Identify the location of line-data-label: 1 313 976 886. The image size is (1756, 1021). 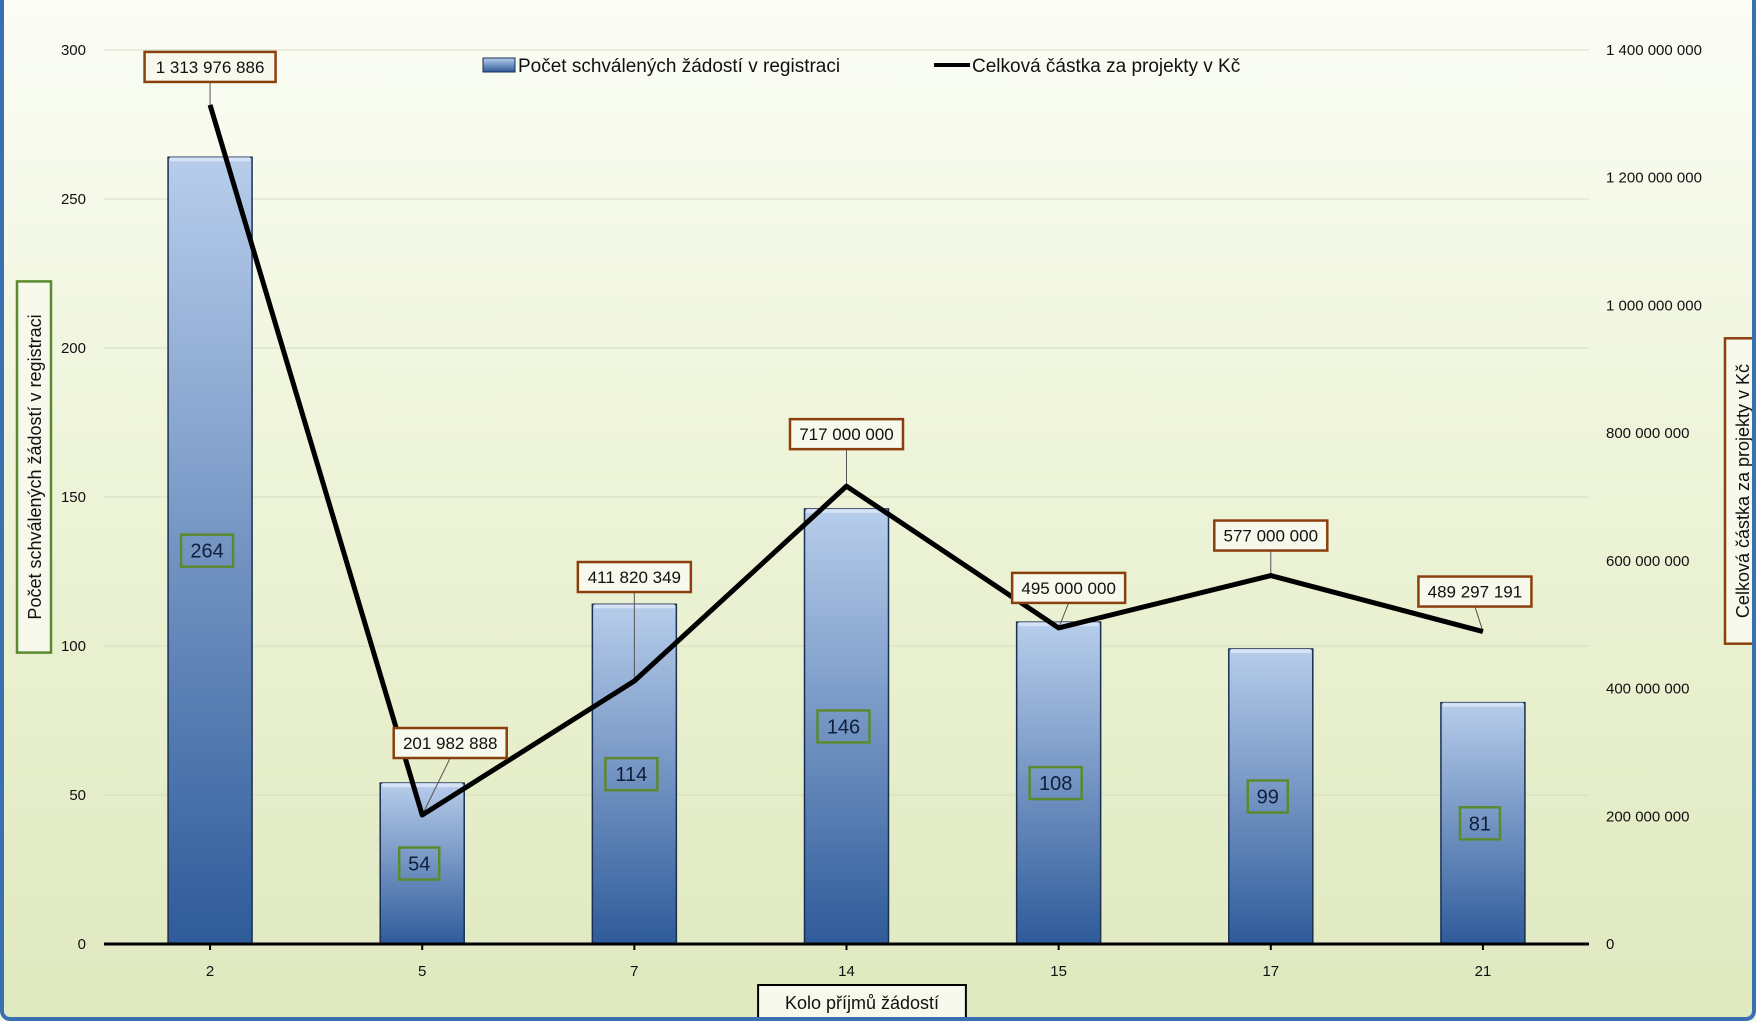
(210, 67).